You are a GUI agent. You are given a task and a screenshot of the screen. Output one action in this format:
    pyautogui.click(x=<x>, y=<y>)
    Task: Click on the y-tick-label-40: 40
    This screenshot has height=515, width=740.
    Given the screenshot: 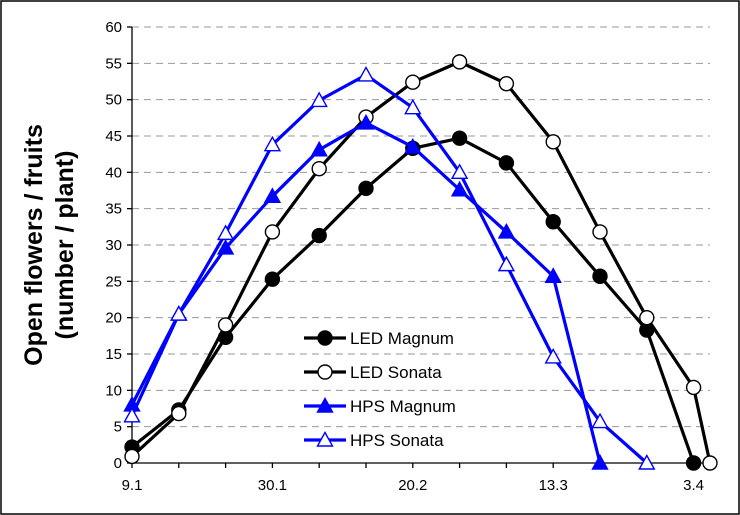 What is the action you would take?
    pyautogui.click(x=113, y=172)
    